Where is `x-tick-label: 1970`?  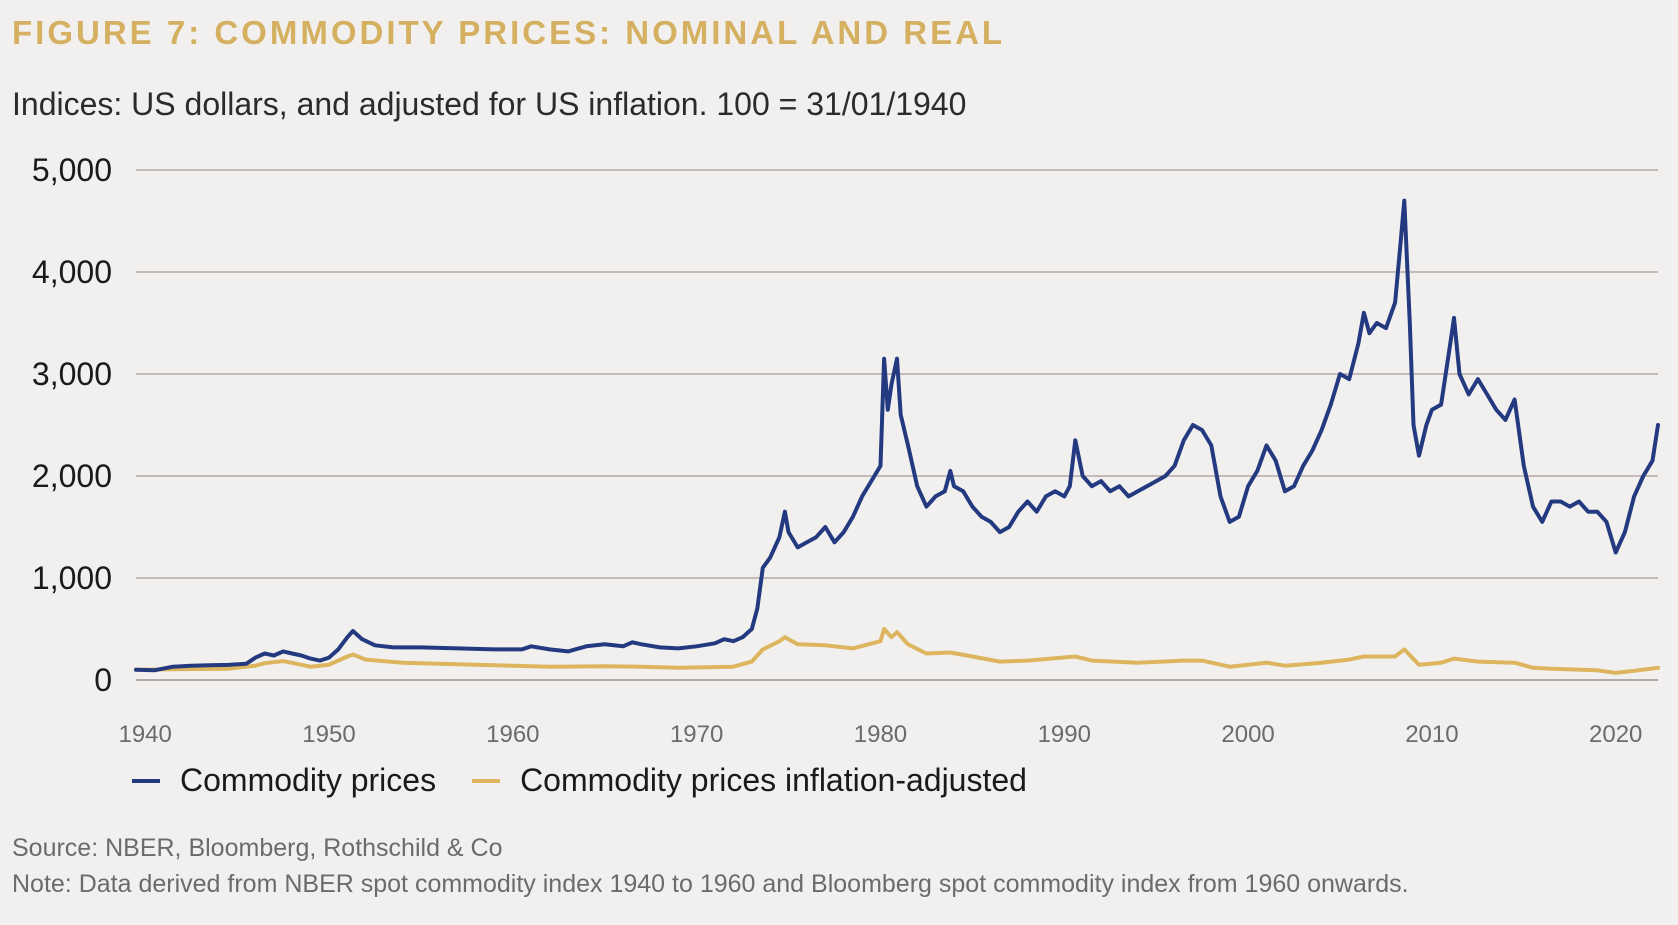
x-tick-label: 1970 is located at coordinates (696, 734).